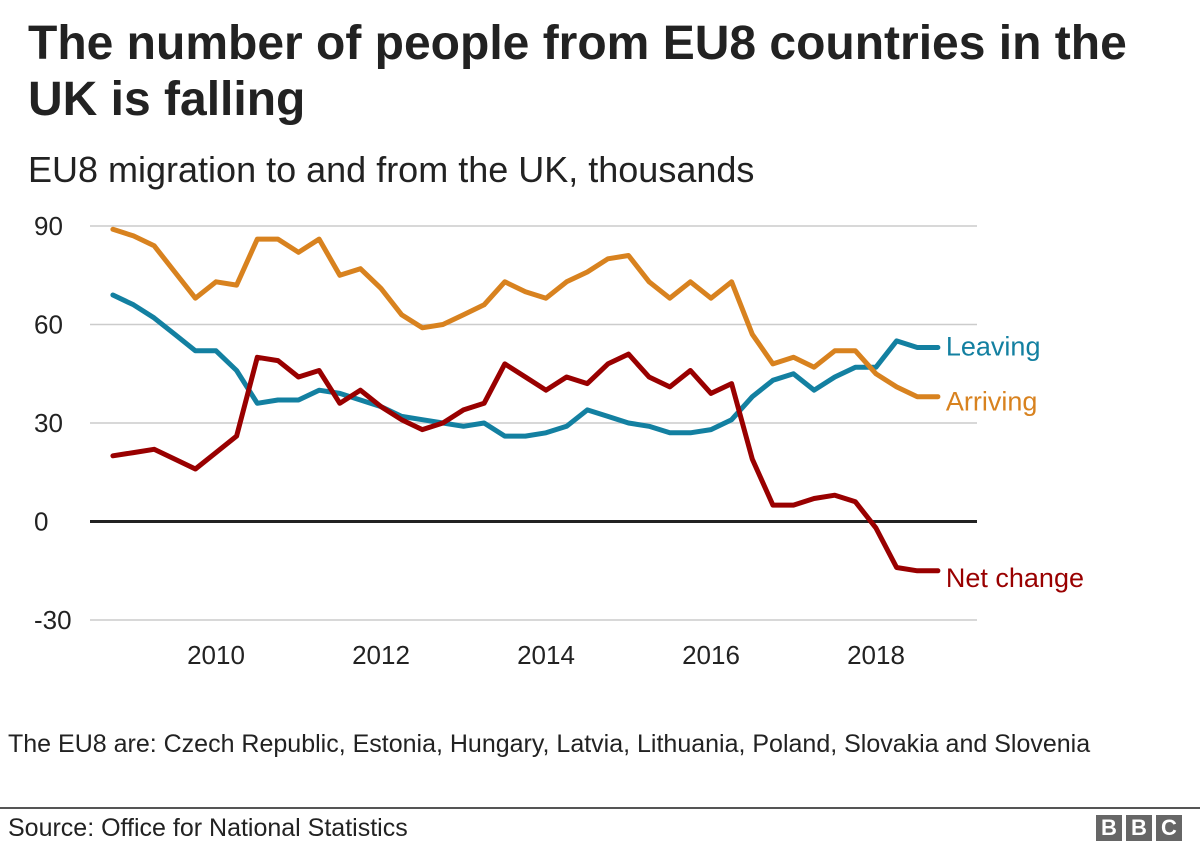 Image resolution: width=1200 pixels, height=844 pixels. Describe the element at coordinates (216, 655) in the screenshot. I see `x-tick-label: 2010` at that location.